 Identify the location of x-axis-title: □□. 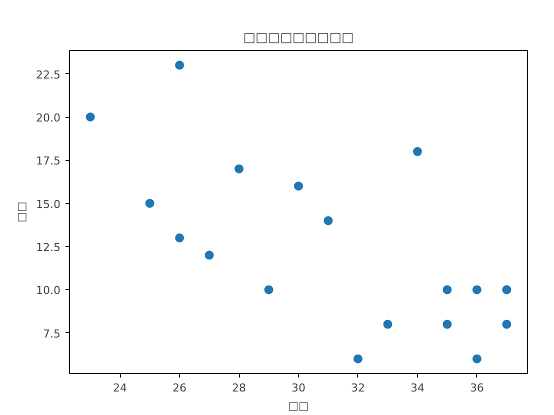
(298, 406).